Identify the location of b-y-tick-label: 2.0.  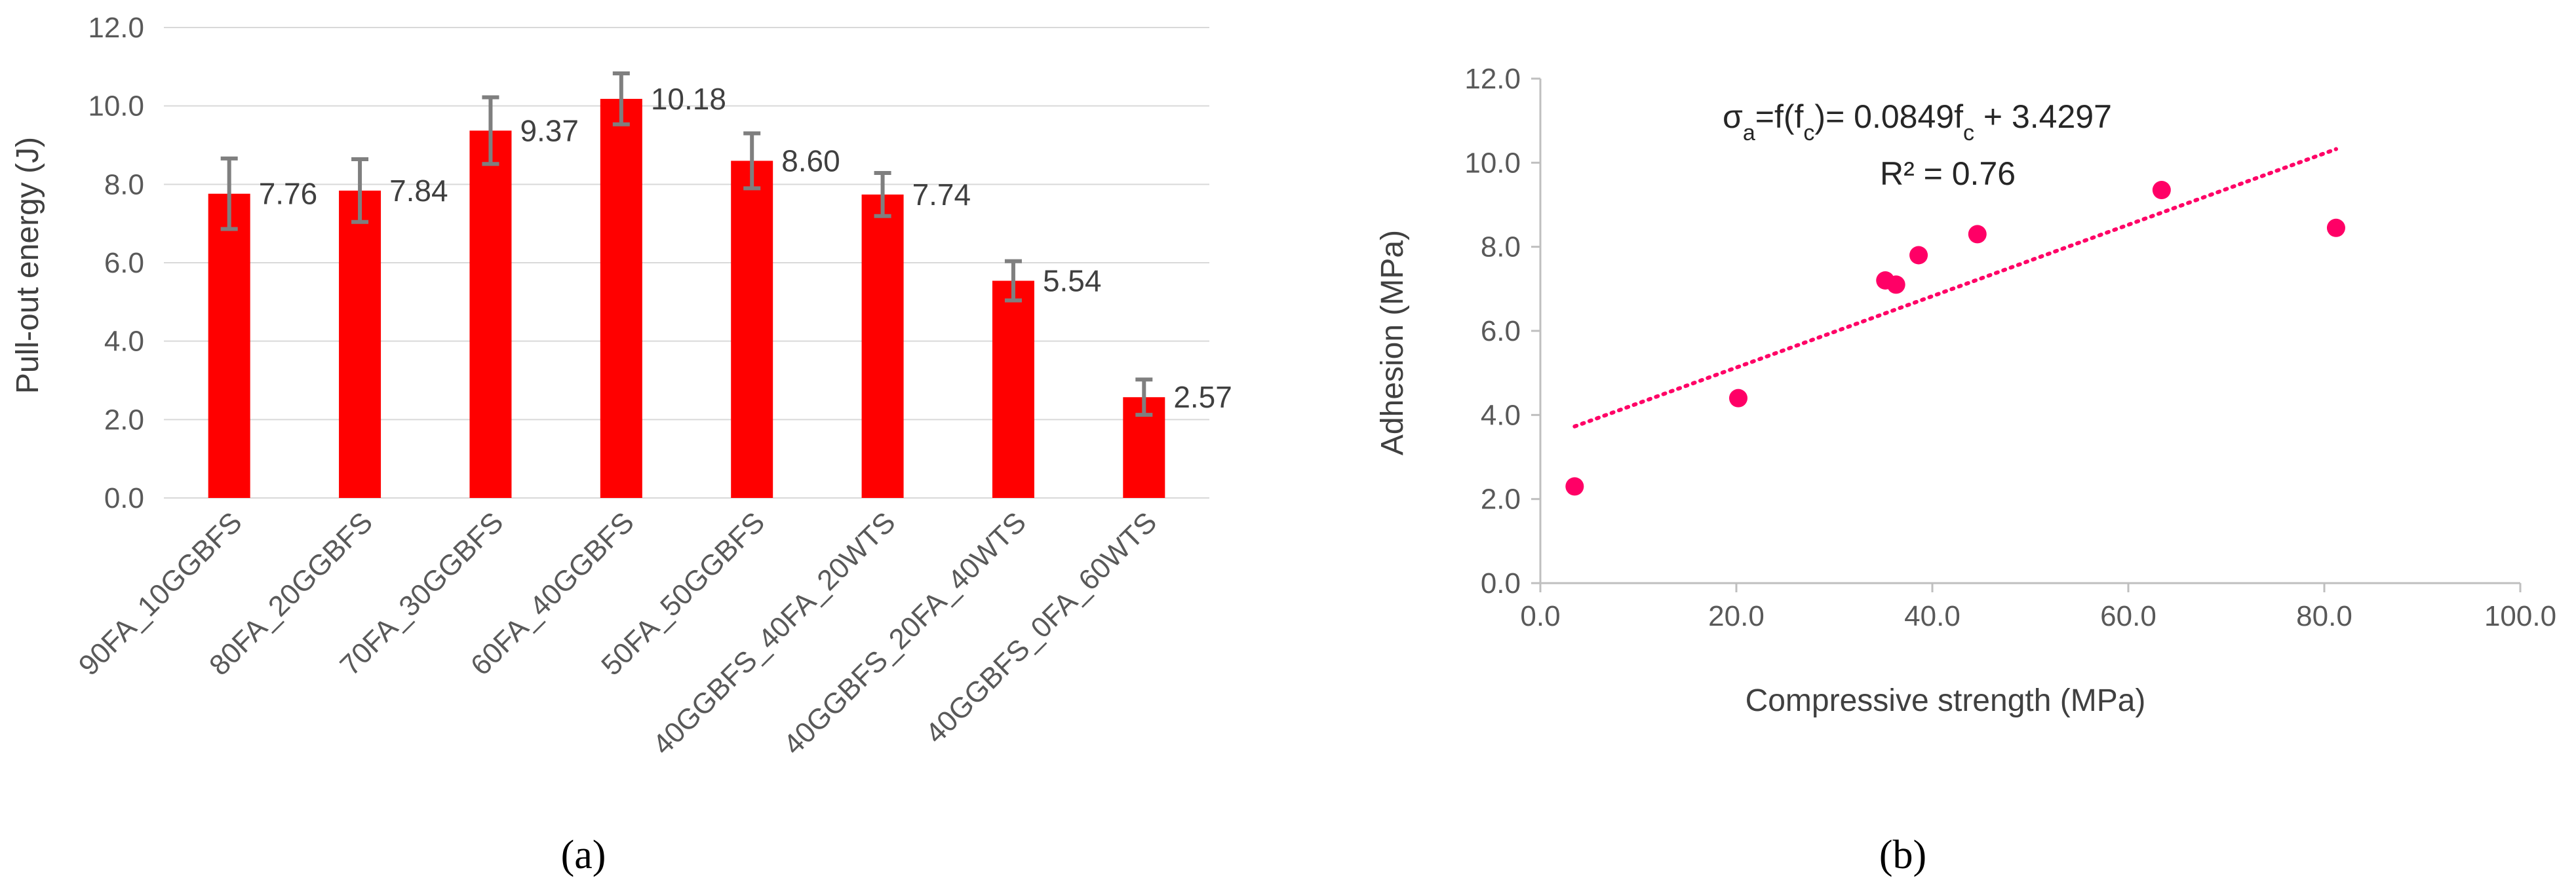
(1501, 500).